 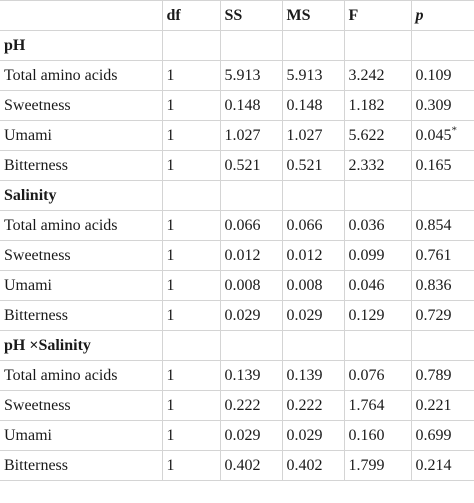 I want to click on cell-p: 0.836, so click(x=442, y=285).